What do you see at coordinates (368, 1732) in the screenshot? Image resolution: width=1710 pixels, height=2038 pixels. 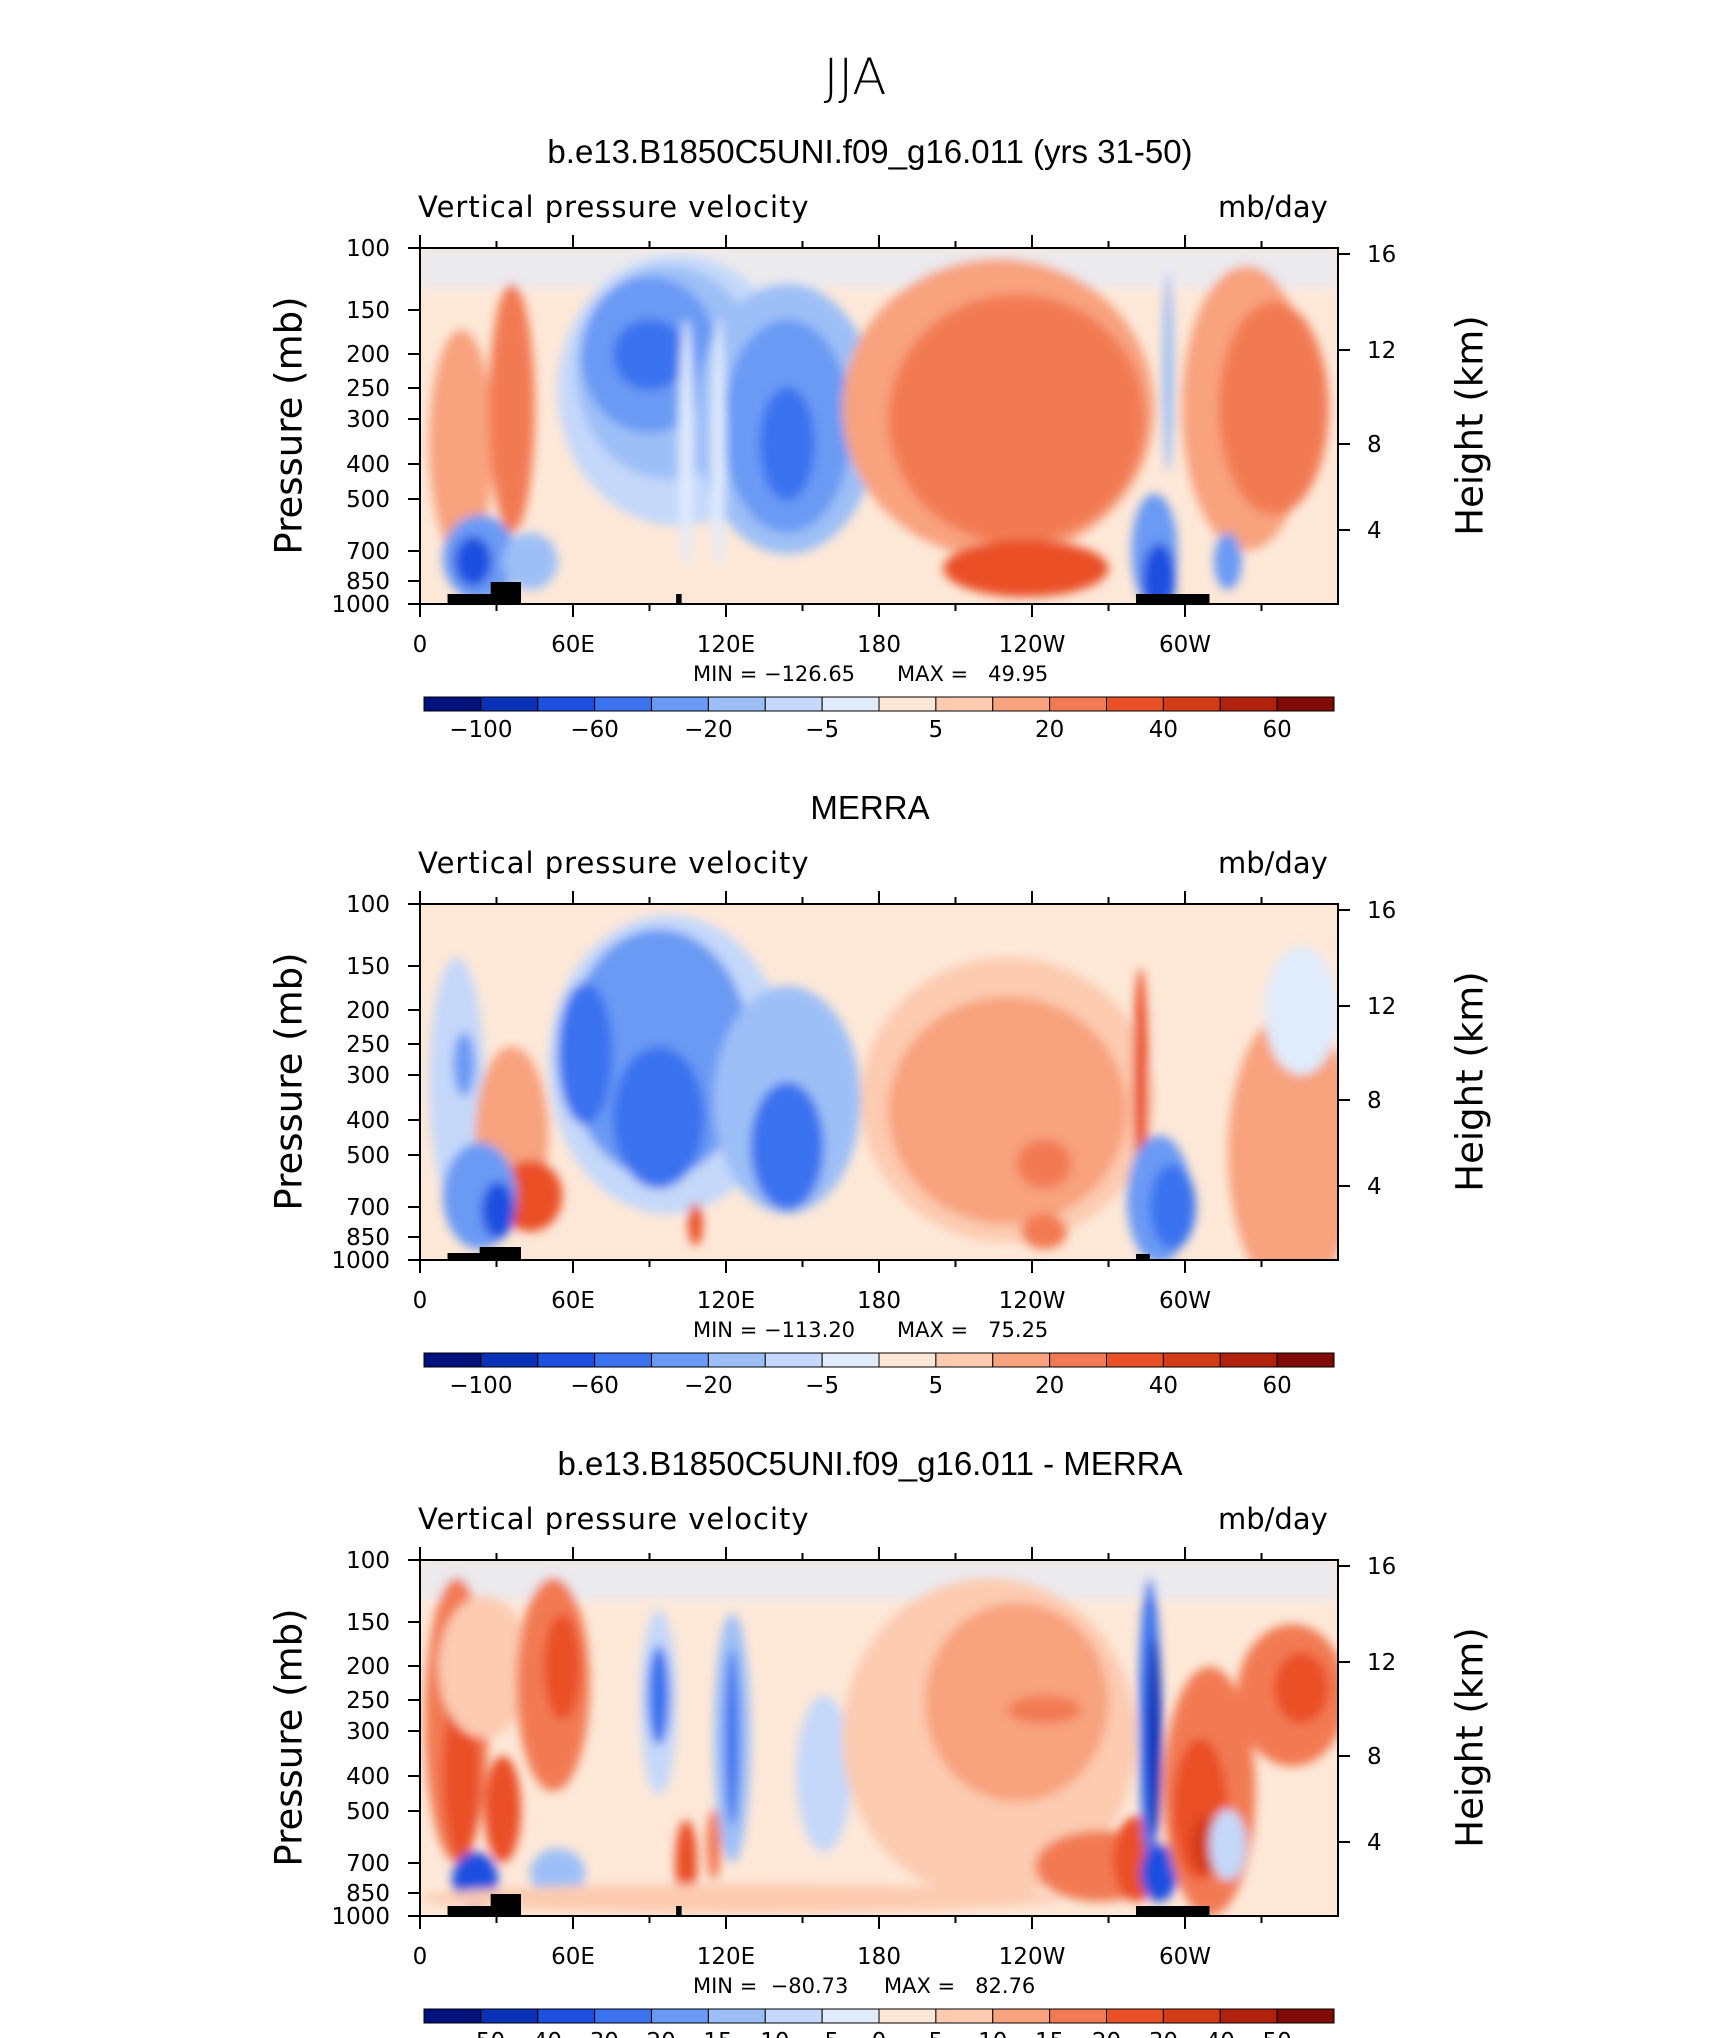 I see `y-tick-label: 300` at bounding box center [368, 1732].